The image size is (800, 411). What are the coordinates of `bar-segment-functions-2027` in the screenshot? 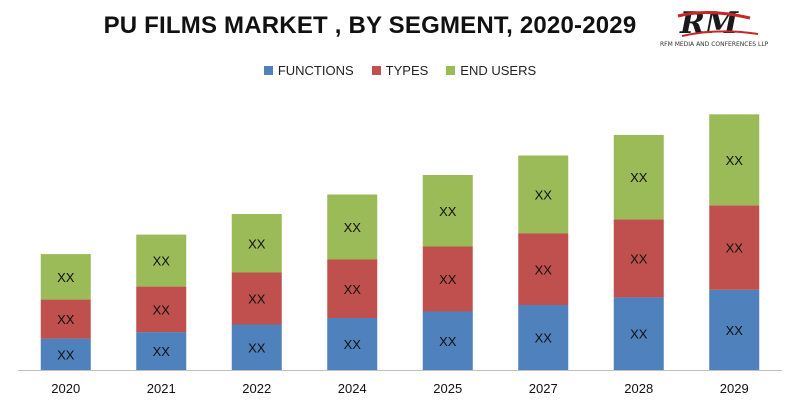 It's located at (543, 337).